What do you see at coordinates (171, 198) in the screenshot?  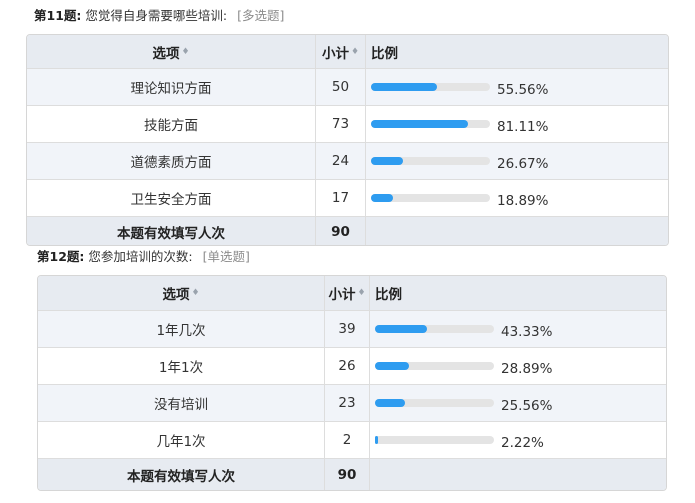 I see `option-label: 卫生安全方面` at bounding box center [171, 198].